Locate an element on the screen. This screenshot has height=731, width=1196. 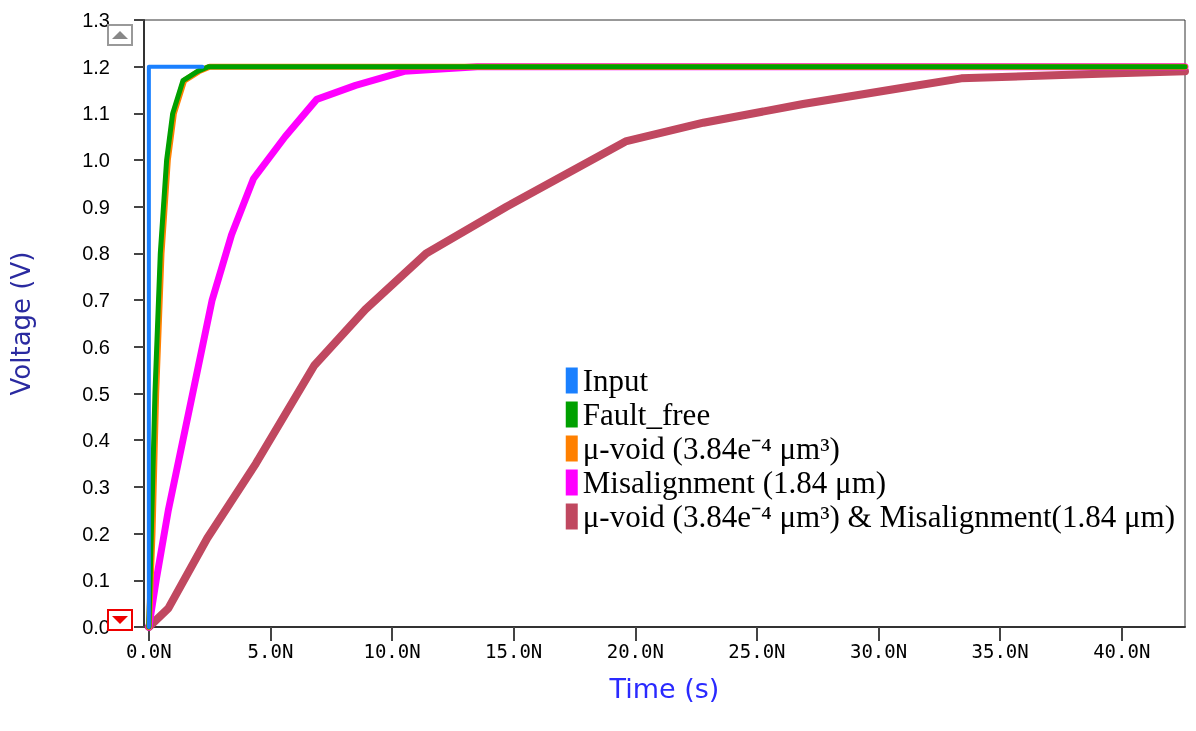
legend-label: Input is located at coordinates (615, 380).